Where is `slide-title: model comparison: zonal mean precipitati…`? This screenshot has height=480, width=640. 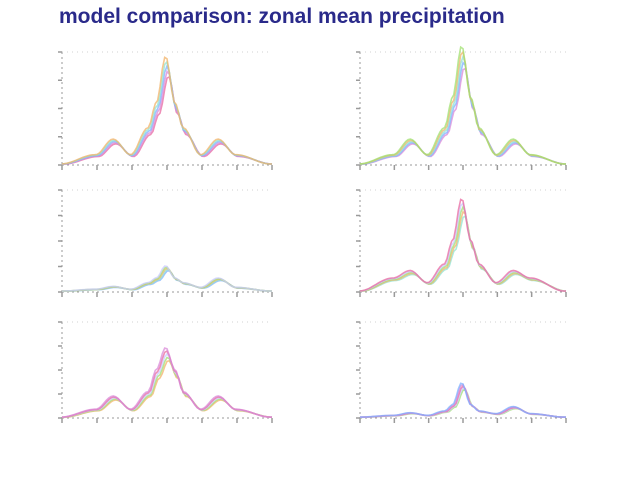 slide-title: model comparison: zonal mean precipitati… is located at coordinates (282, 16).